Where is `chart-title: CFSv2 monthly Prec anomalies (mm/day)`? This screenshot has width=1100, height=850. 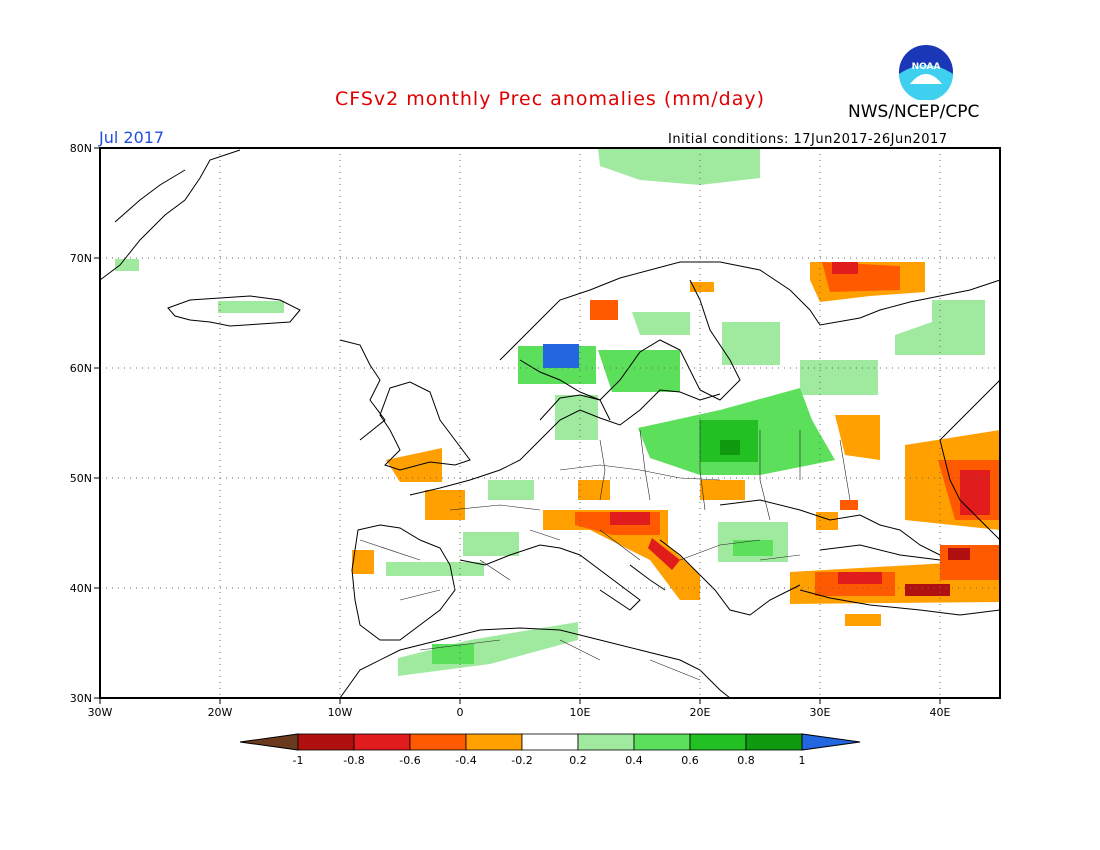
chart-title: CFSv2 monthly Prec anomalies (mm/day) is located at coordinates (550, 99).